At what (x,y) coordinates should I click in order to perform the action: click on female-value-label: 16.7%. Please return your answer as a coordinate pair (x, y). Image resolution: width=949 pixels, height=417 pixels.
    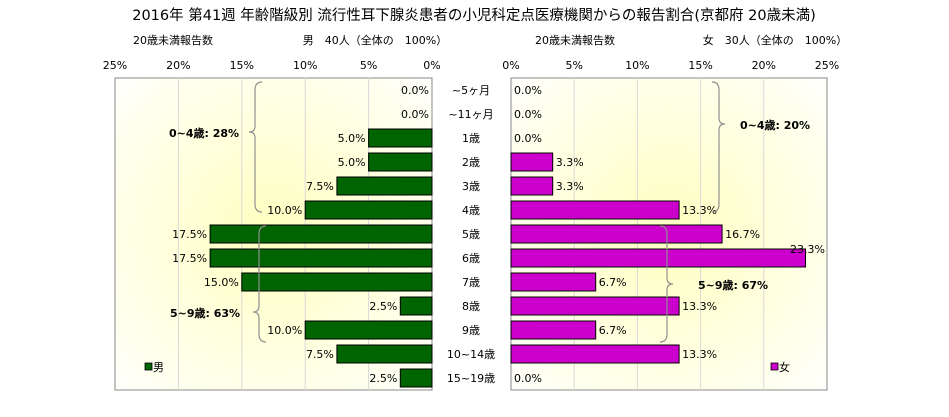
    Looking at the image, I should click on (742, 234).